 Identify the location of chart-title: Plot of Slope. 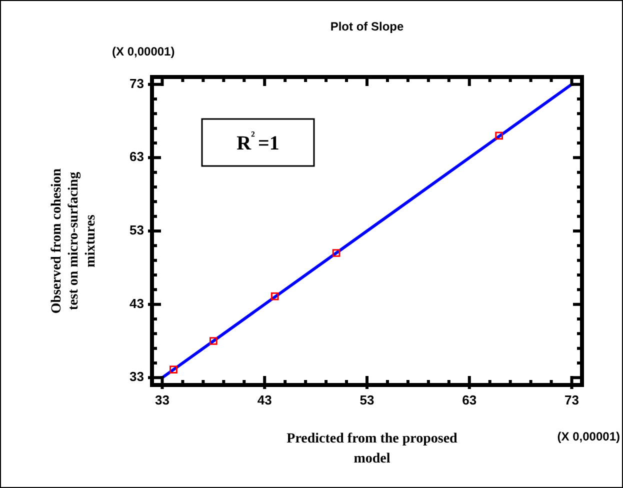
(367, 26).